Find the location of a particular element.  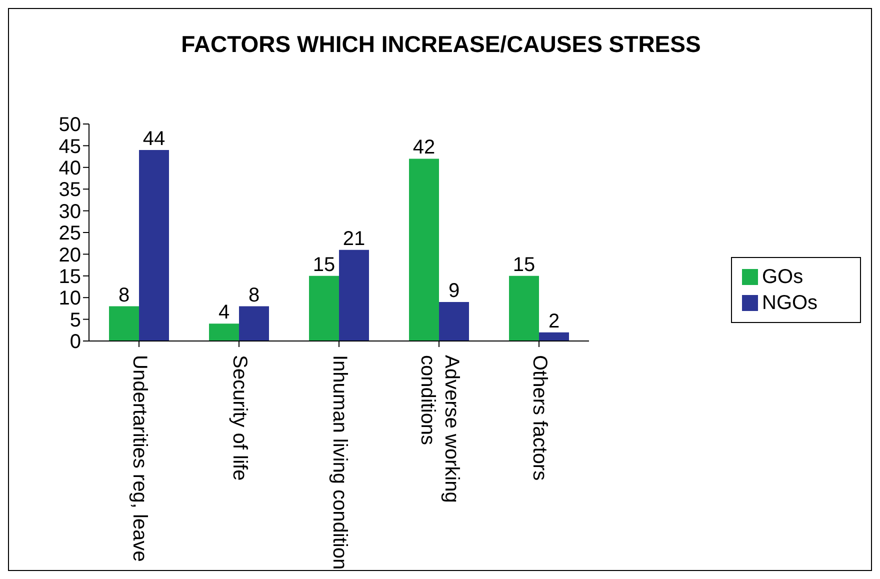

x-tick-label: Inhuman living condition is located at coordinates (339, 462).